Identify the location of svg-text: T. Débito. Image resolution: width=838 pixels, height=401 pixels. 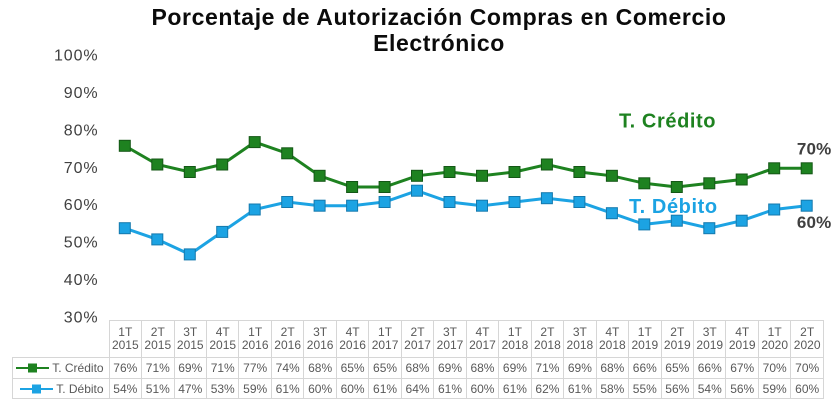
(673, 207).